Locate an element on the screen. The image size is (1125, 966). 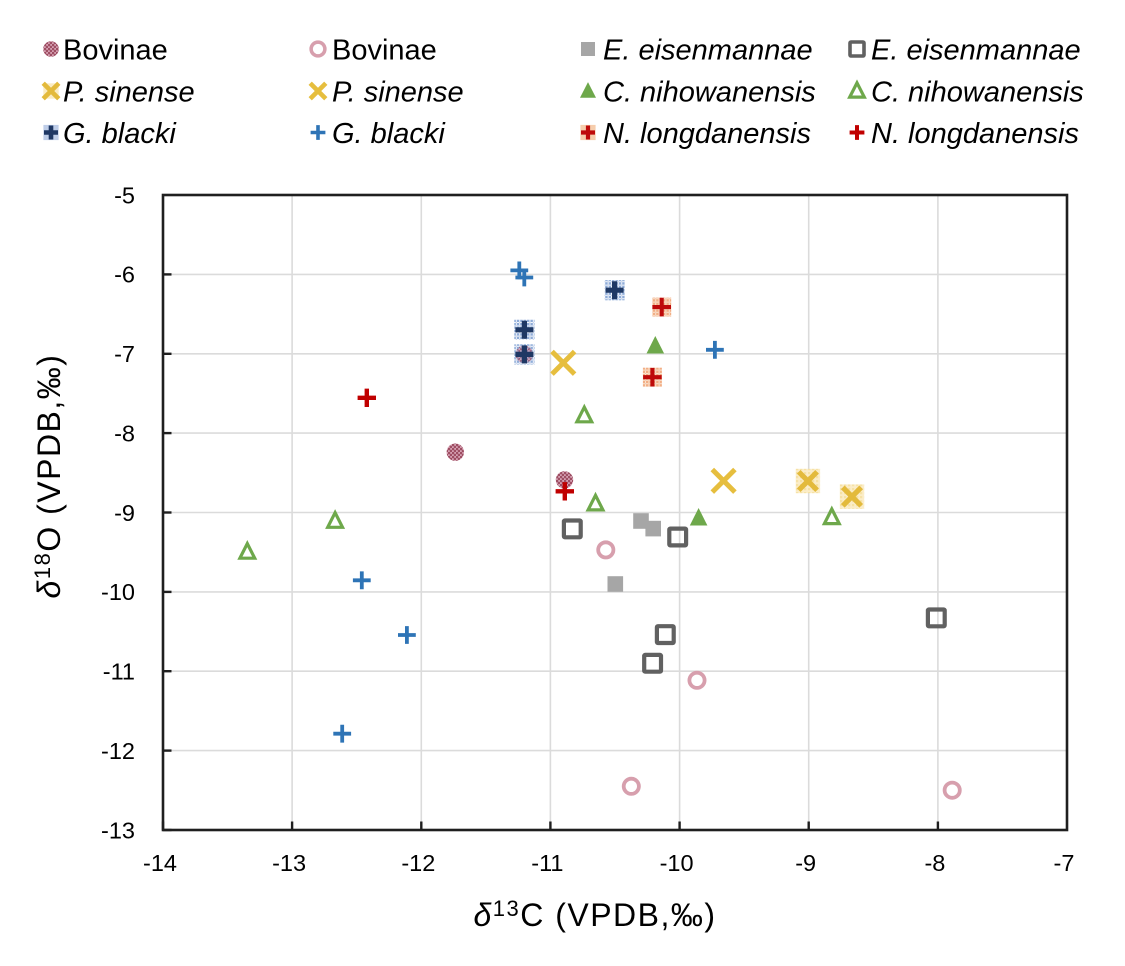
svg-text: δ18O (VPDB,‰) is located at coordinates (48, 476).